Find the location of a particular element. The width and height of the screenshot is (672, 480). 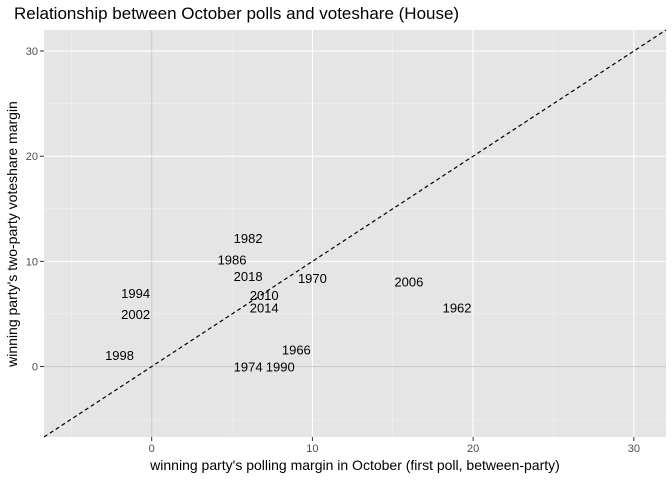

point-label-1966: 1966 is located at coordinates (296, 350).